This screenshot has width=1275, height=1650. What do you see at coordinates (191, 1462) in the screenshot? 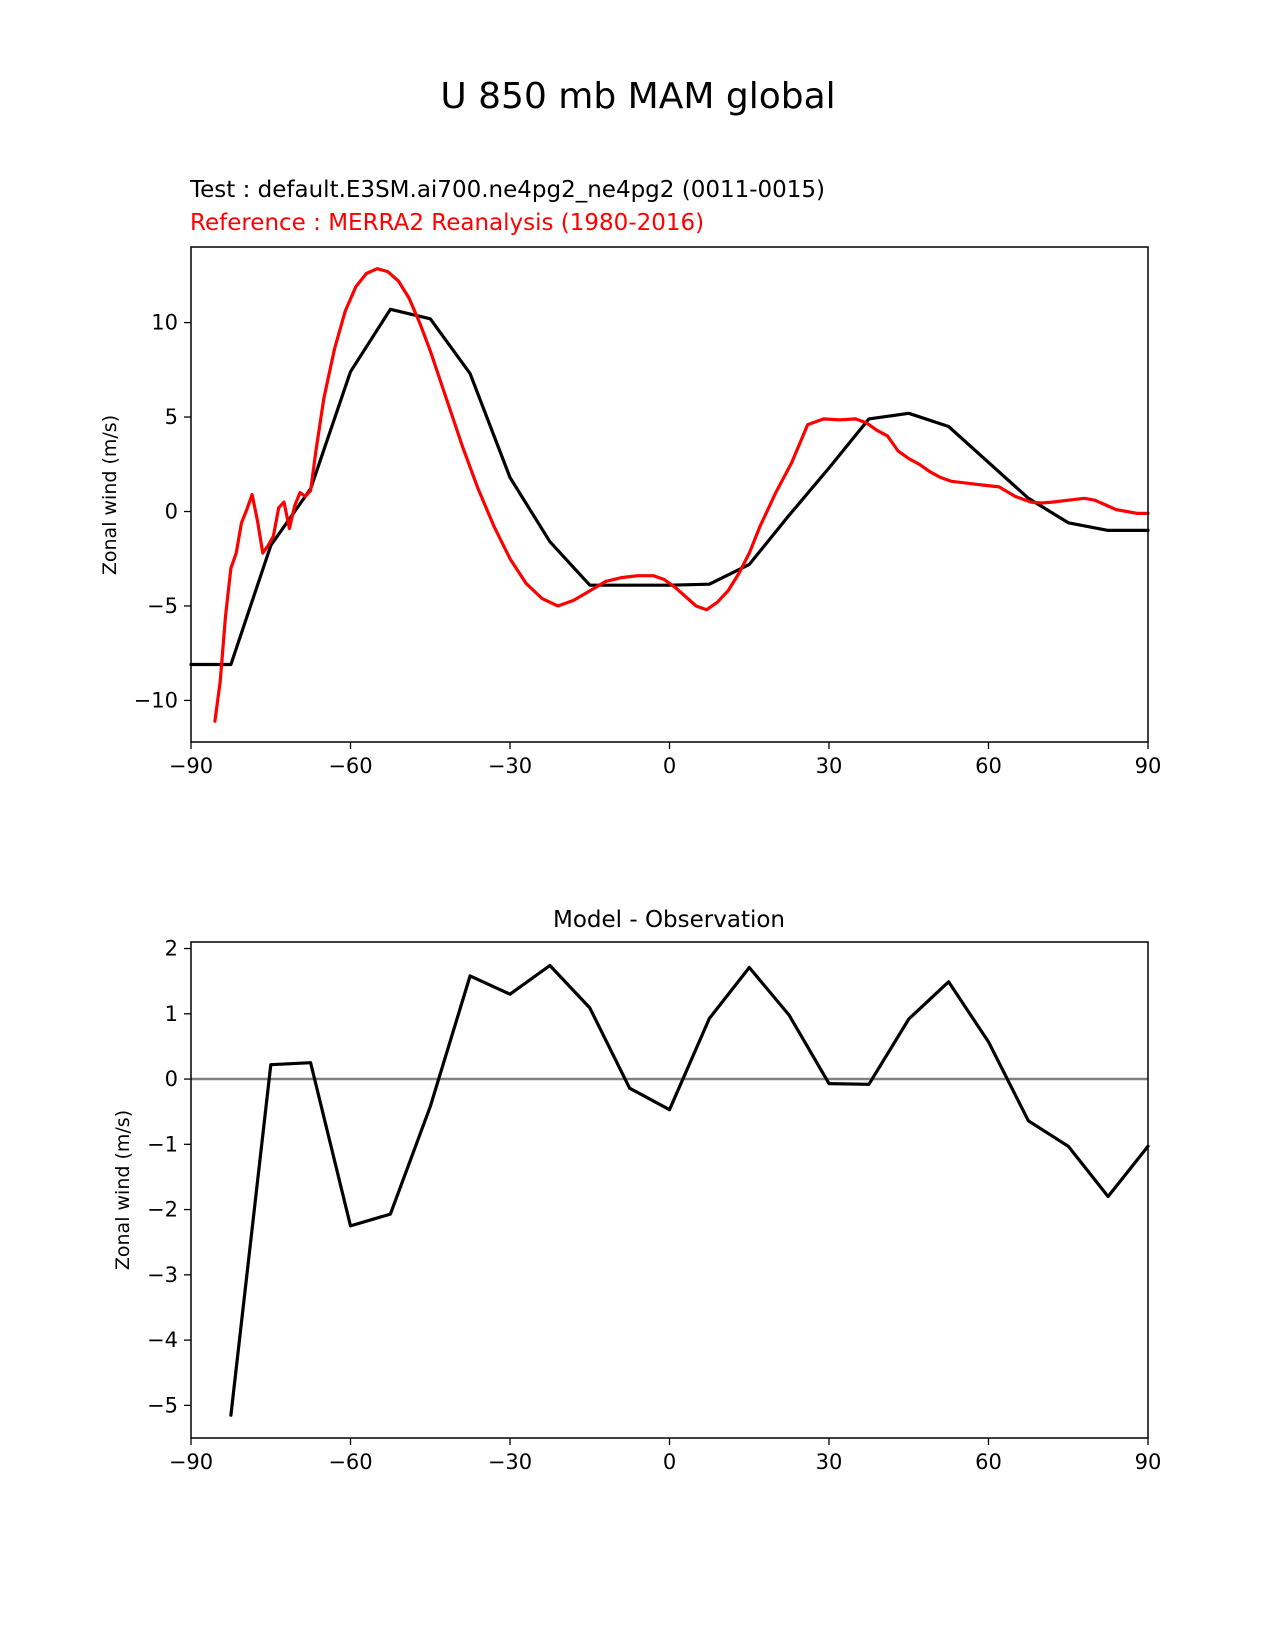
I see `bottom-x-tick-label: −90` at bounding box center [191, 1462].